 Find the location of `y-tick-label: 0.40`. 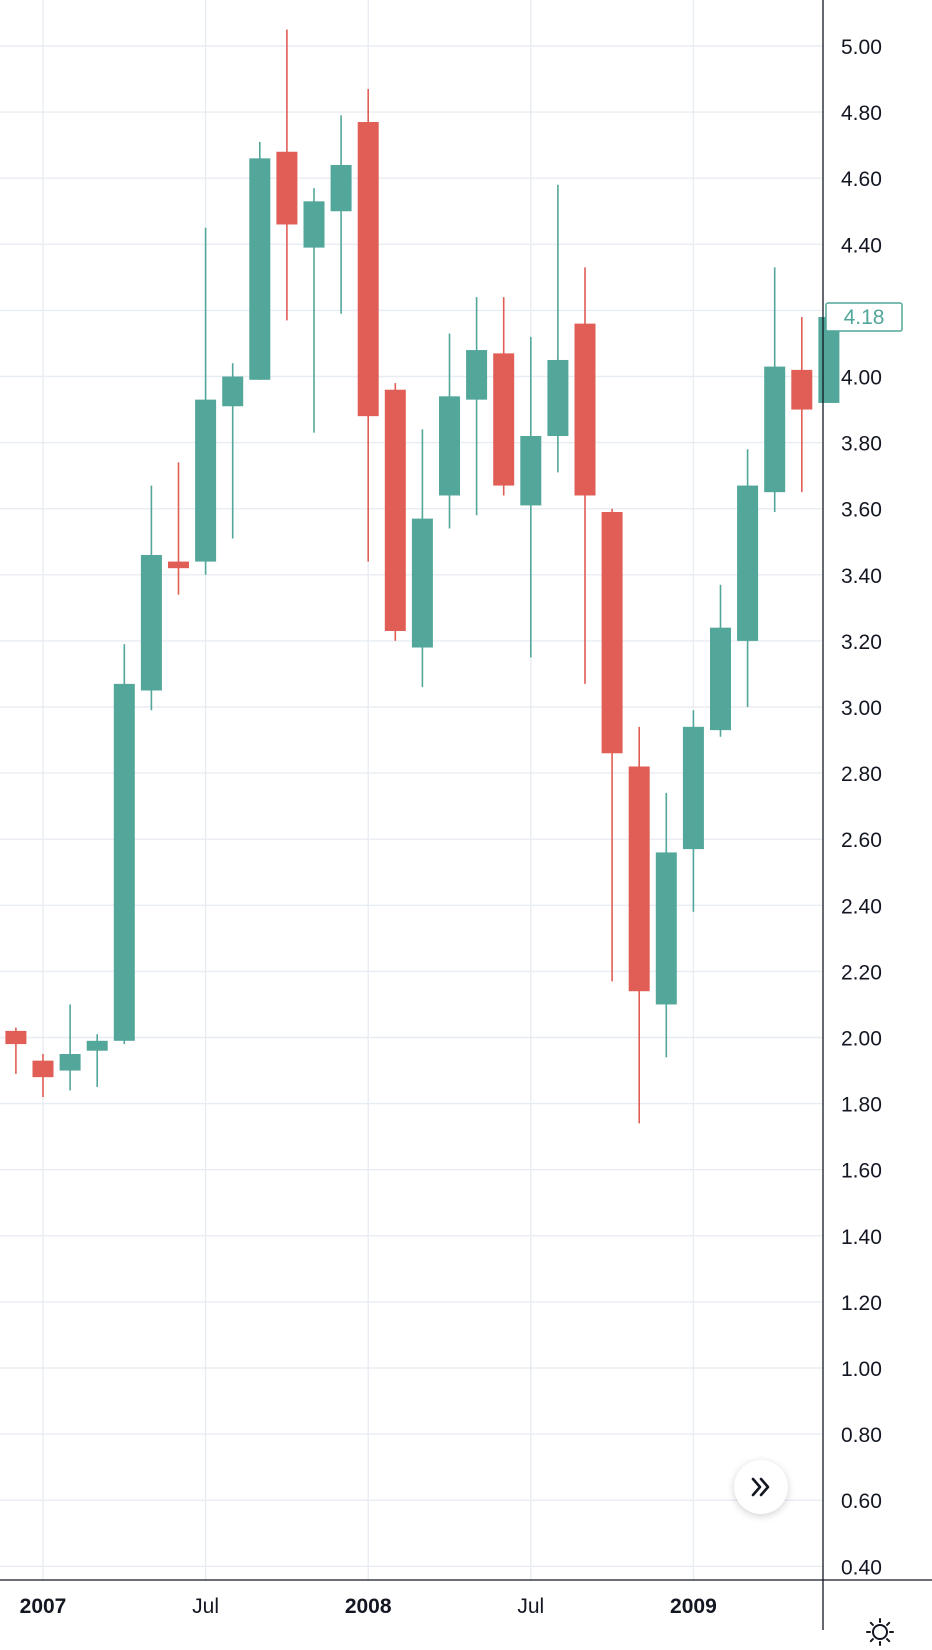

y-tick-label: 0.40 is located at coordinates (861, 1567).